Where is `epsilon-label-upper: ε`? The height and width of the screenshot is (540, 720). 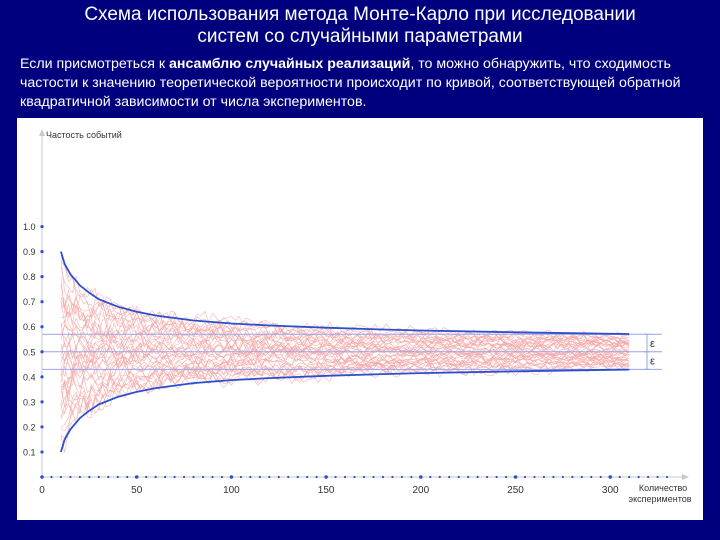 epsilon-label-upper: ε is located at coordinates (652, 344).